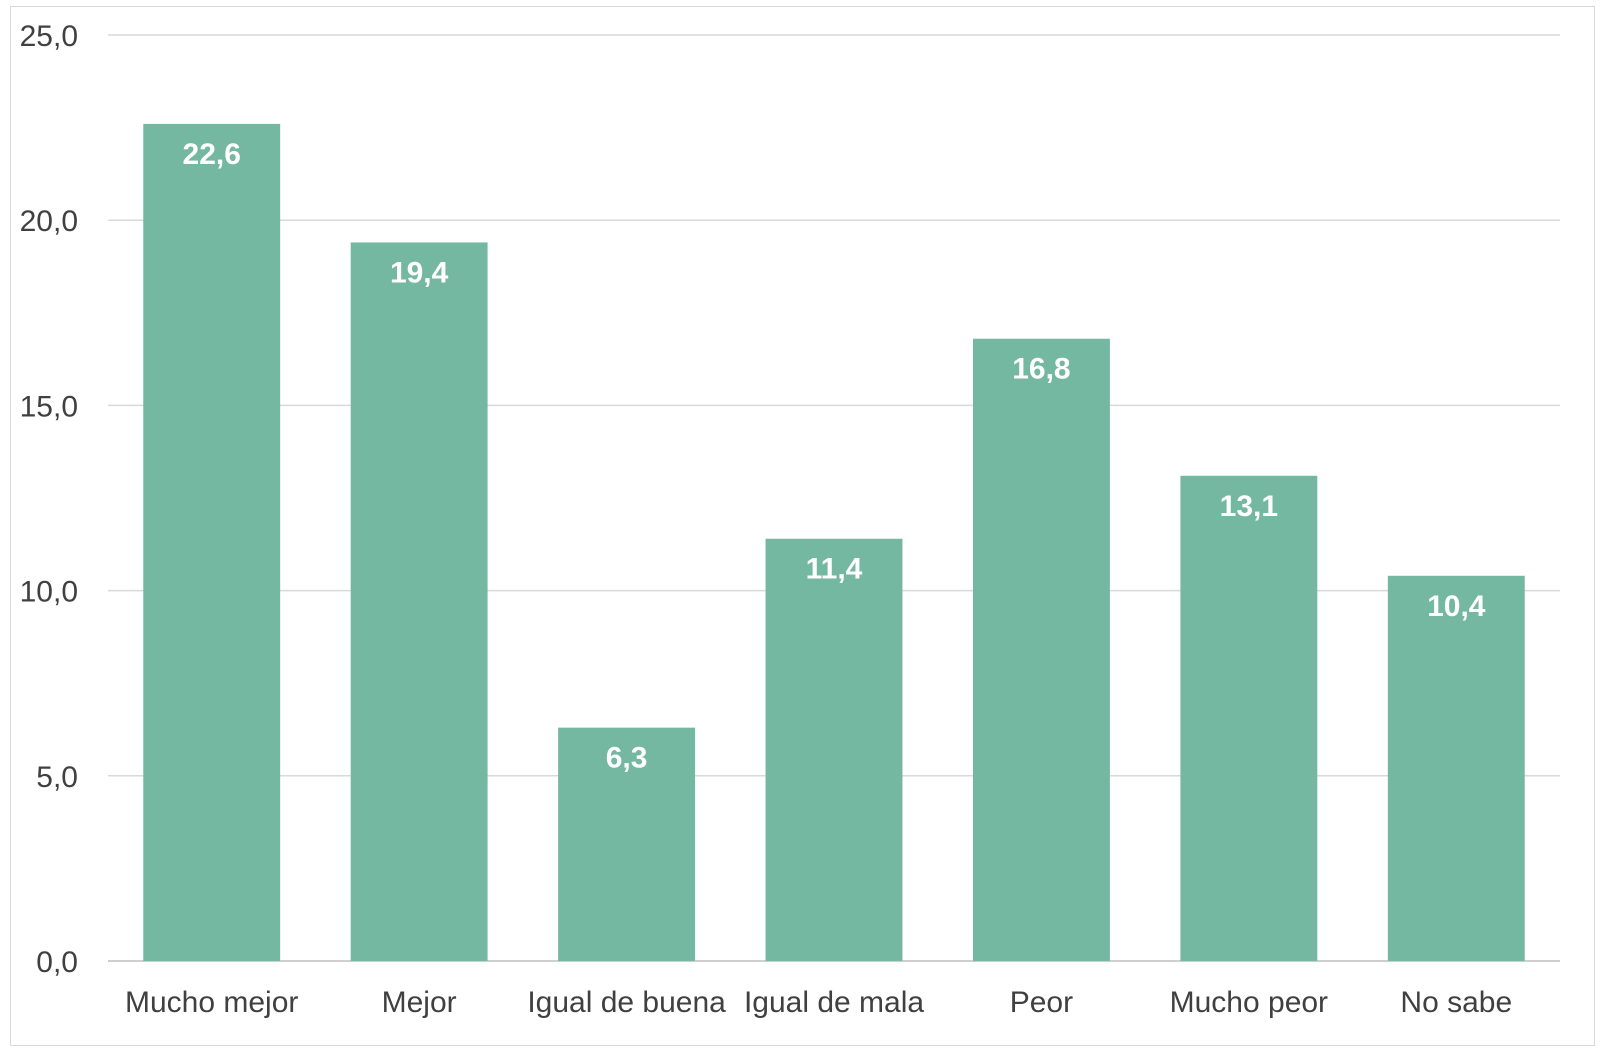 The width and height of the screenshot is (1601, 1050). What do you see at coordinates (834, 1002) in the screenshot?
I see `x-category-label: Igual de mala` at bounding box center [834, 1002].